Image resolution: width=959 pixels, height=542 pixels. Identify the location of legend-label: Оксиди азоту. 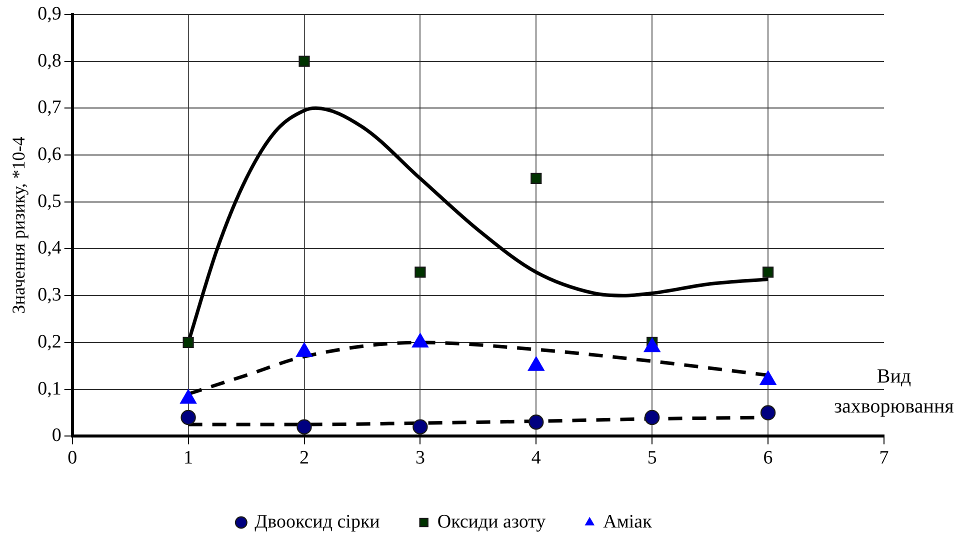
(491, 521).